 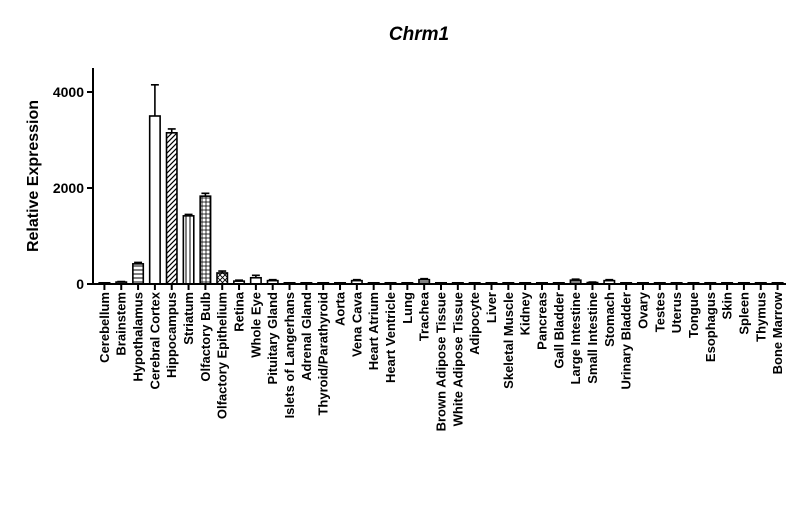 What do you see at coordinates (626, 341) in the screenshot?
I see `x-tick-label: Urinary Bladder` at bounding box center [626, 341].